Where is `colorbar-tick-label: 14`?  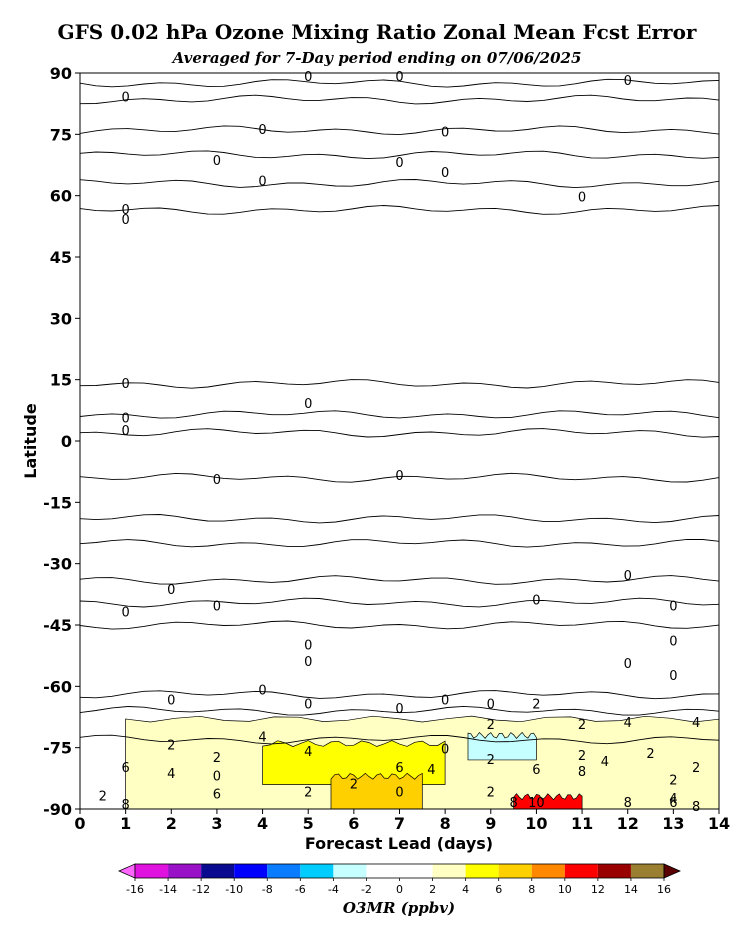
colorbar-tick-label: 14 is located at coordinates (631, 889).